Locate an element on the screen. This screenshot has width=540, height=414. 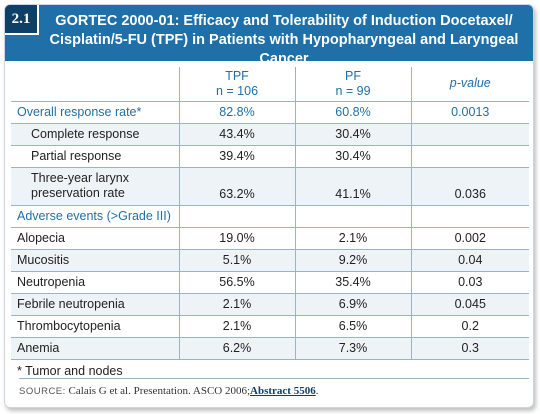
section-label: Adverse events (>Grade III) is located at coordinates (95, 216).